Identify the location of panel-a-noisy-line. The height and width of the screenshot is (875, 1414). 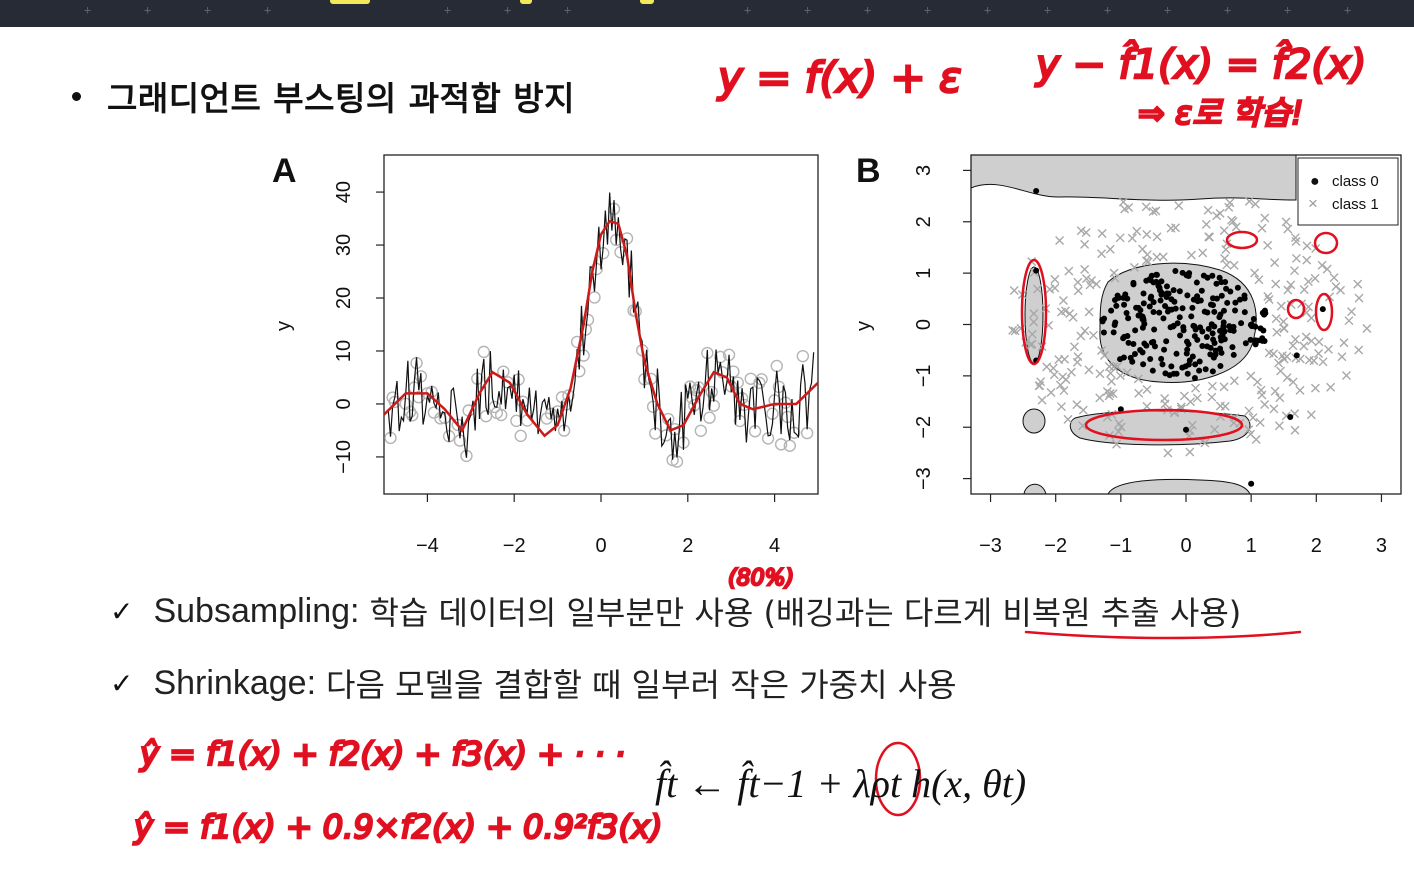
(601, 326).